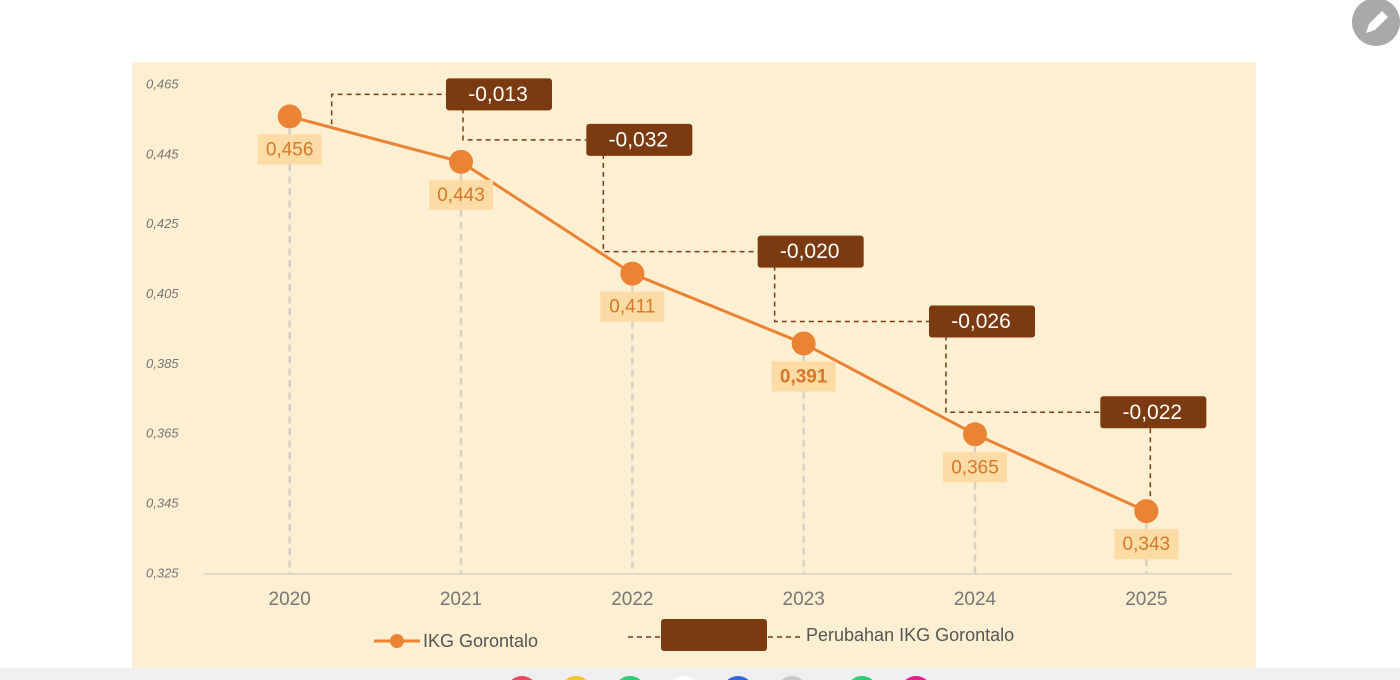 The image size is (1400, 680). What do you see at coordinates (1376, 23) in the screenshot?
I see `edit-button` at bounding box center [1376, 23].